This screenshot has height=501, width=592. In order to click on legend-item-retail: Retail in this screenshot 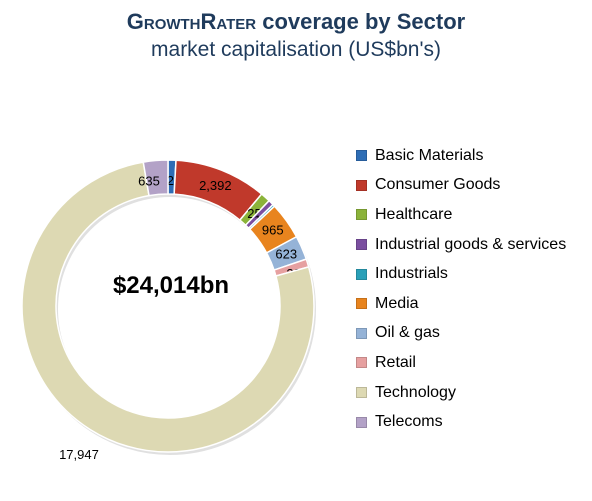, I will do `click(461, 363)`.